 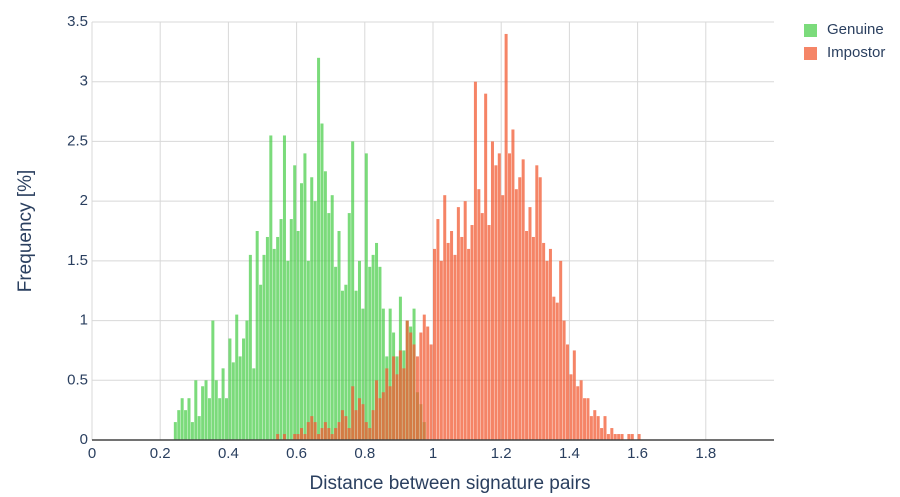 I want to click on y-tick-label: 2.5, so click(x=77, y=140).